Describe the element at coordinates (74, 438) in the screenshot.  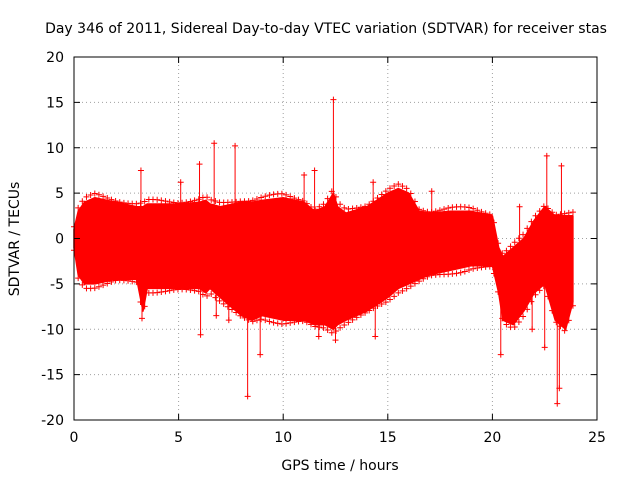
I see `x-tick-label: 0` at that location.